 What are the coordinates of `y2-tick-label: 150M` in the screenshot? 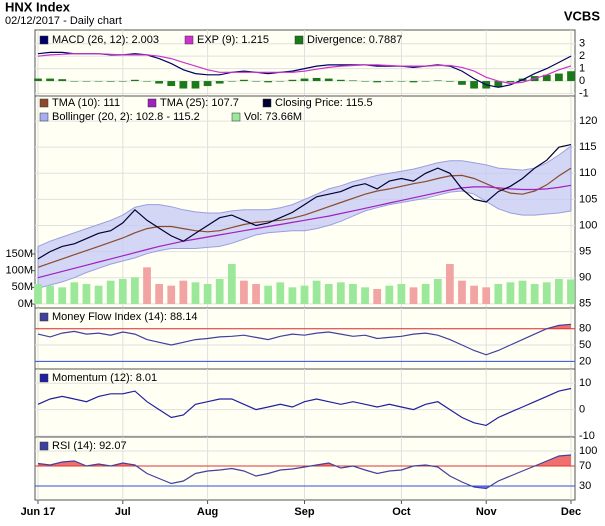 It's located at (19, 254).